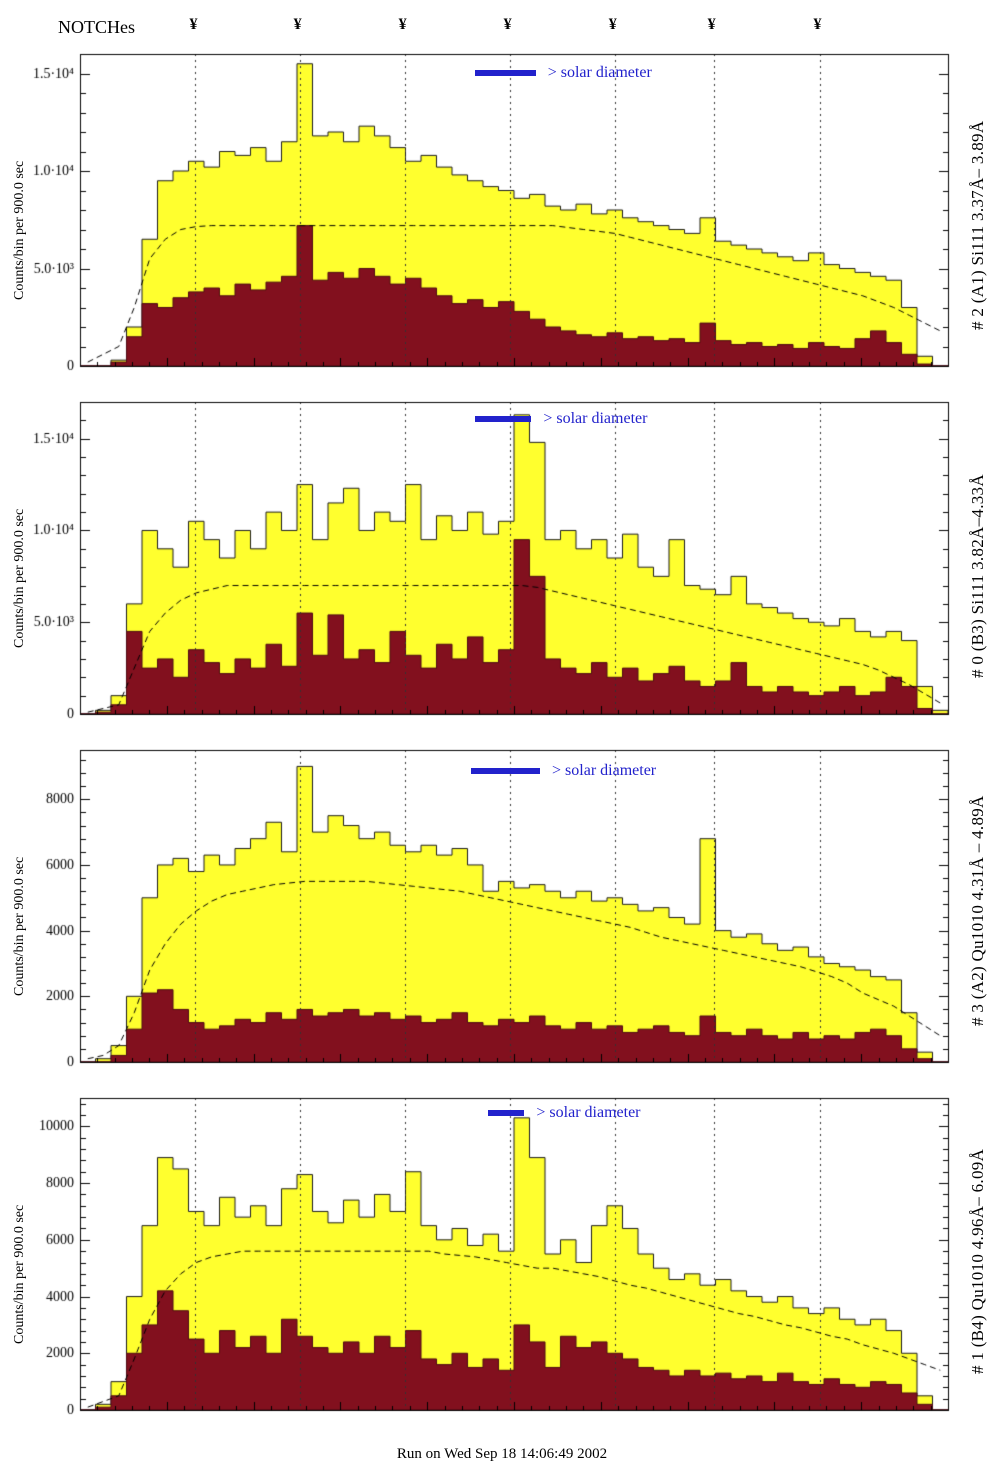 This screenshot has height=1476, width=1004. I want to click on panel-title: # 2 (A1) Si111 3.37Å– 3.89Å, so click(977, 225).